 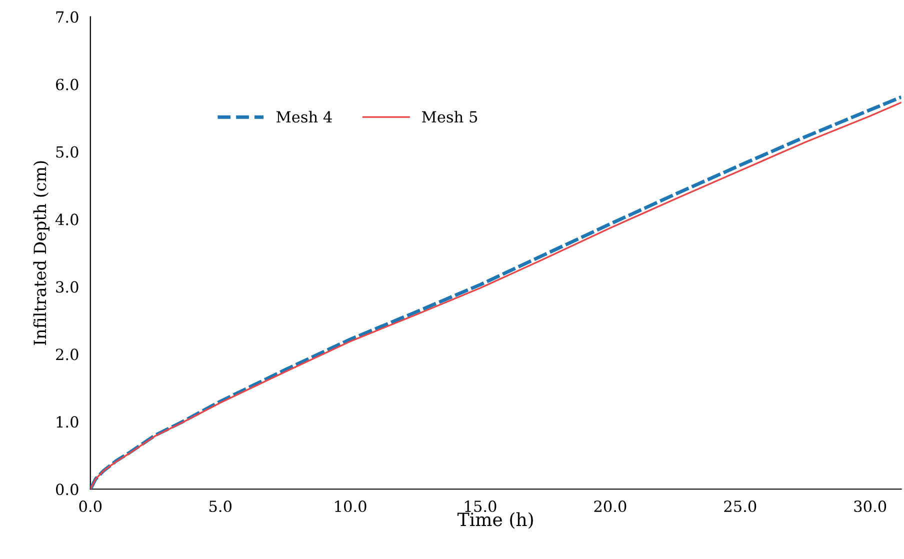 What do you see at coordinates (41, 253) in the screenshot?
I see `y-axis-title: Infiltrated Depth (cm)` at bounding box center [41, 253].